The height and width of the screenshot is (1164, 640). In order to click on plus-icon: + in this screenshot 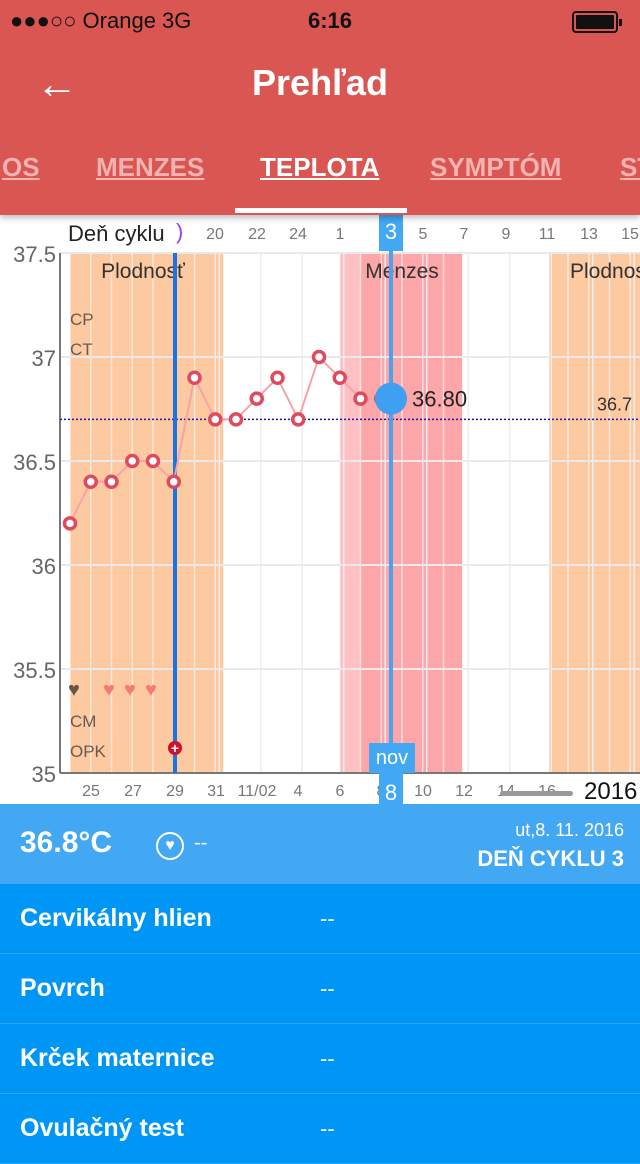, I will do `click(175, 748)`.